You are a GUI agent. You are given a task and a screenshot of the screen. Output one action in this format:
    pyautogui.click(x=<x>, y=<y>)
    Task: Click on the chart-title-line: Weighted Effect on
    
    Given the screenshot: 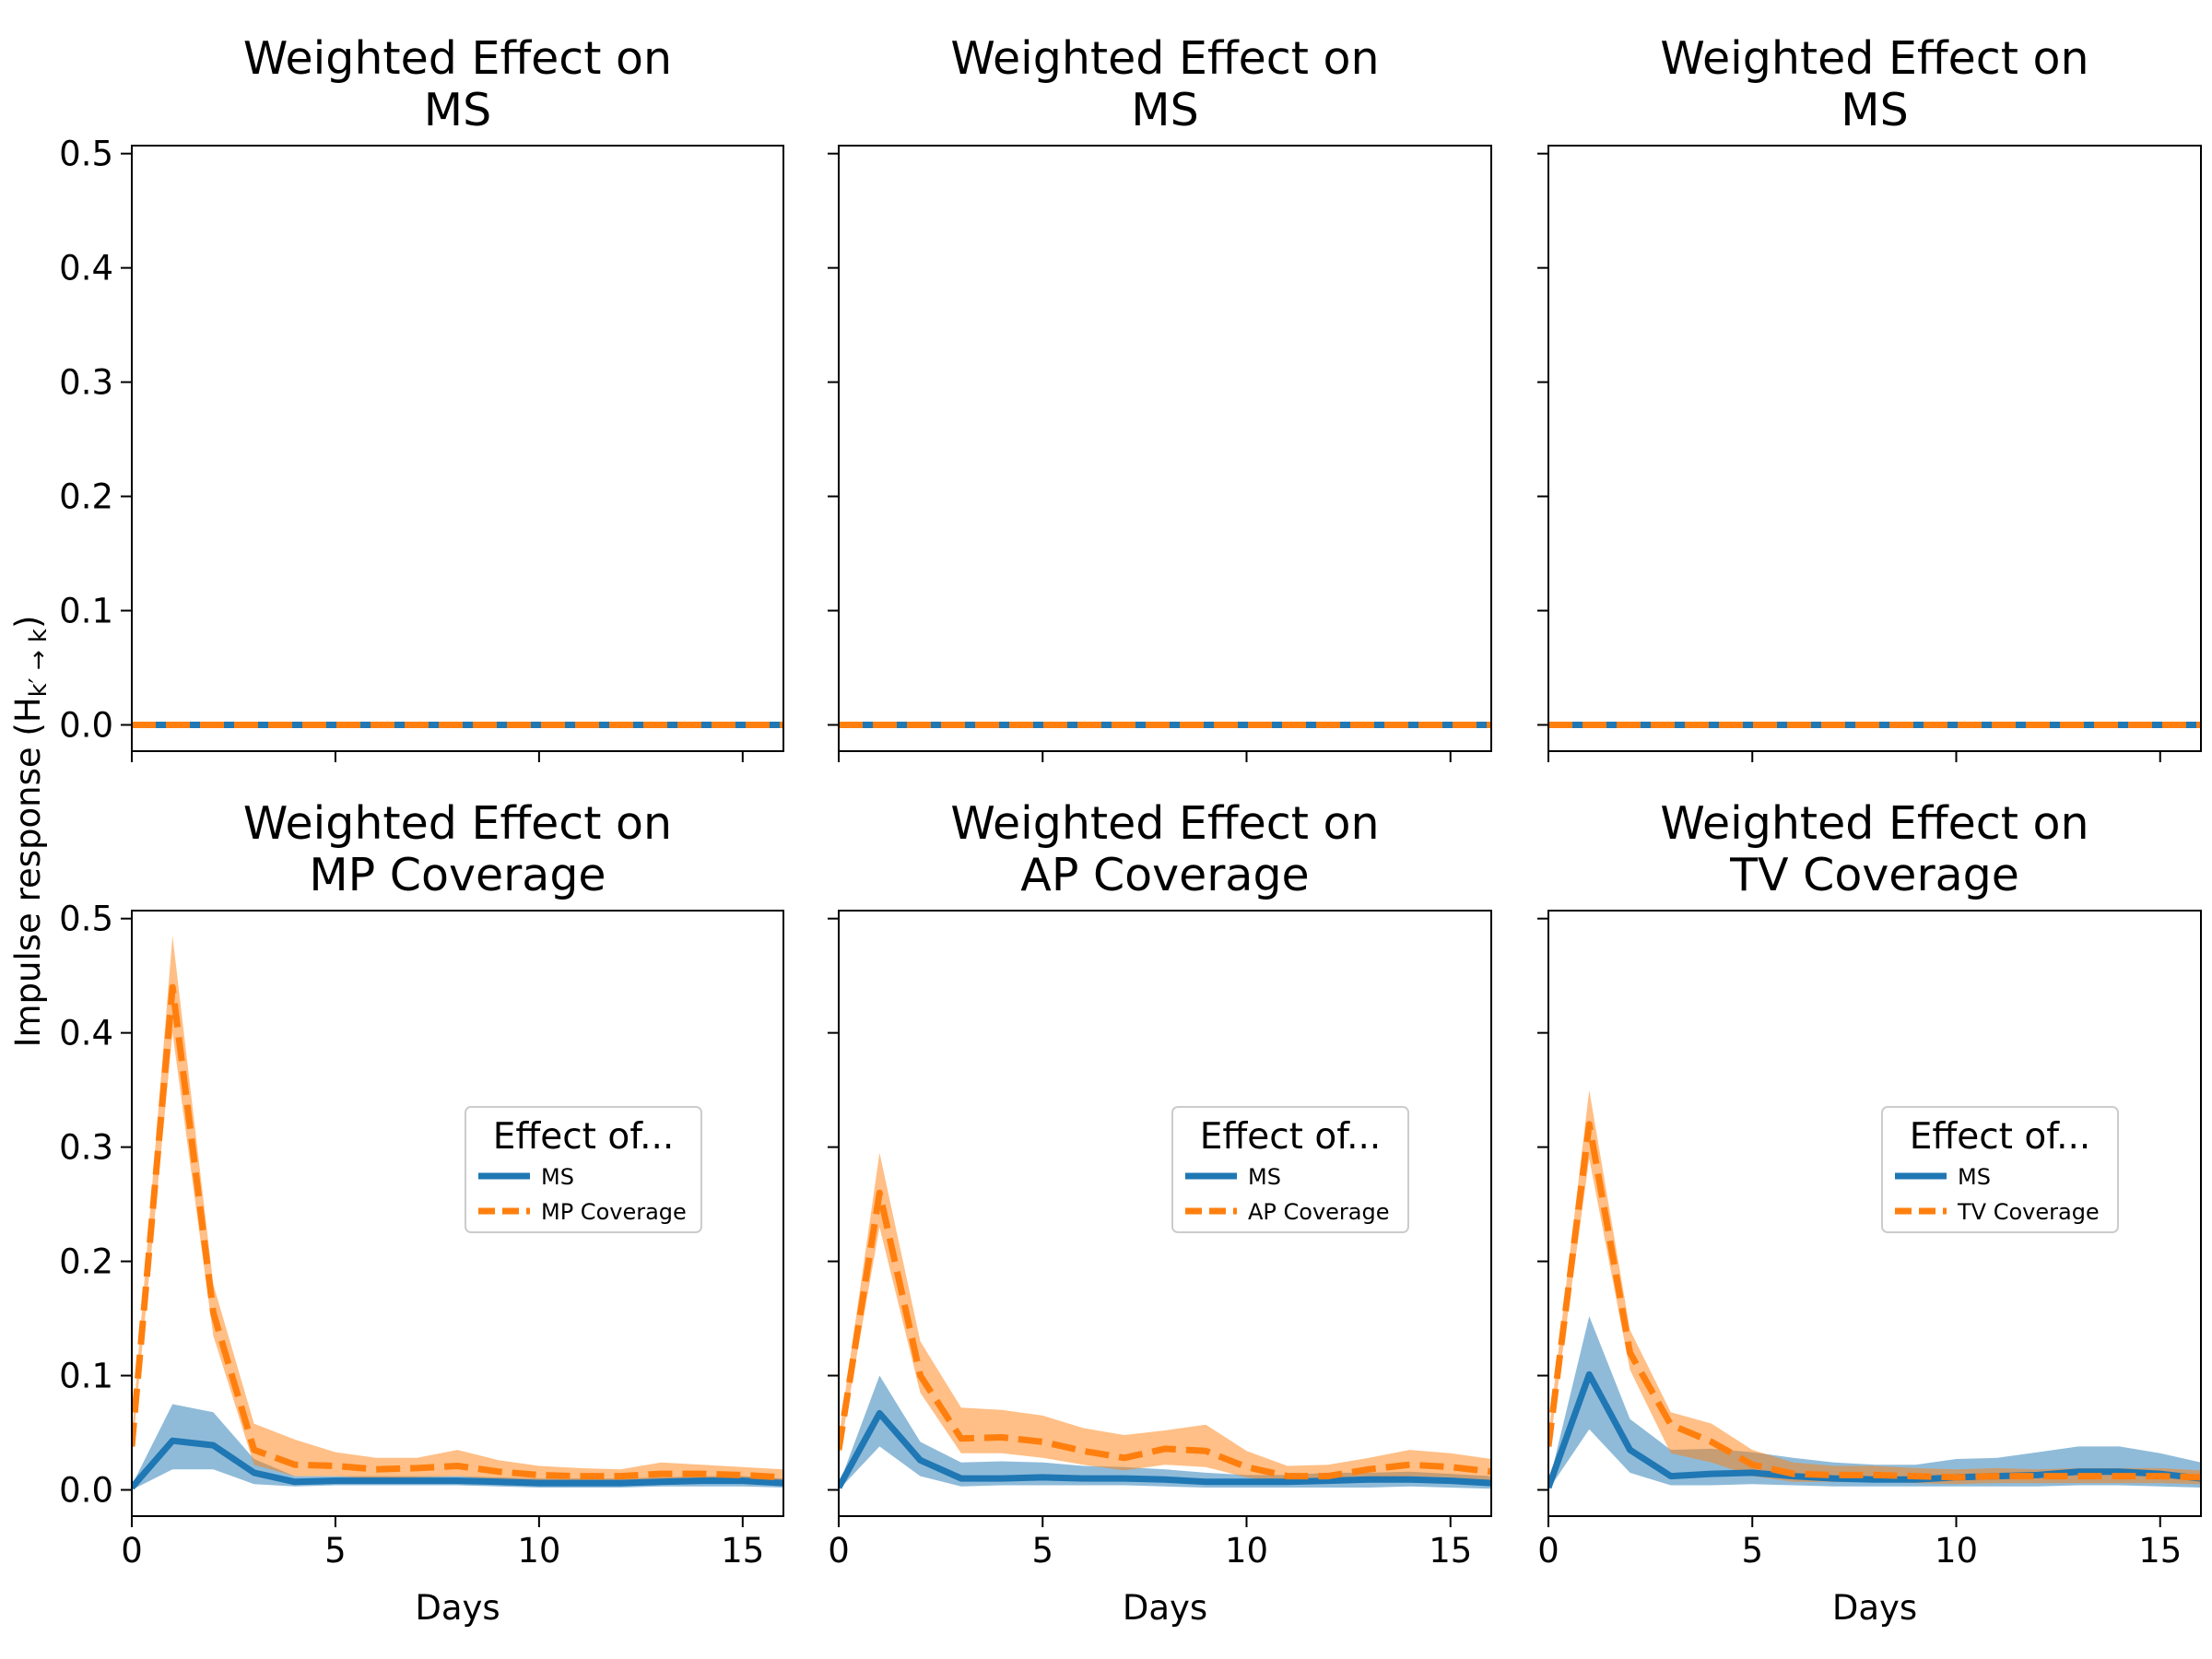 What is the action you would take?
    pyautogui.click(x=1164, y=823)
    